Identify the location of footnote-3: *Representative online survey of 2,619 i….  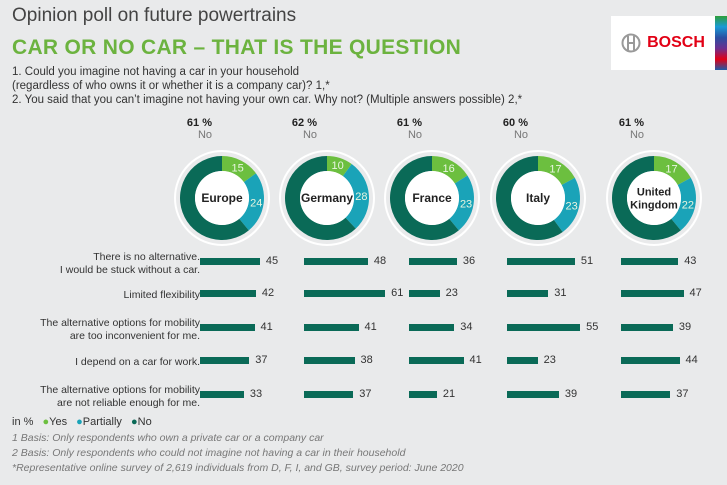
(238, 468).